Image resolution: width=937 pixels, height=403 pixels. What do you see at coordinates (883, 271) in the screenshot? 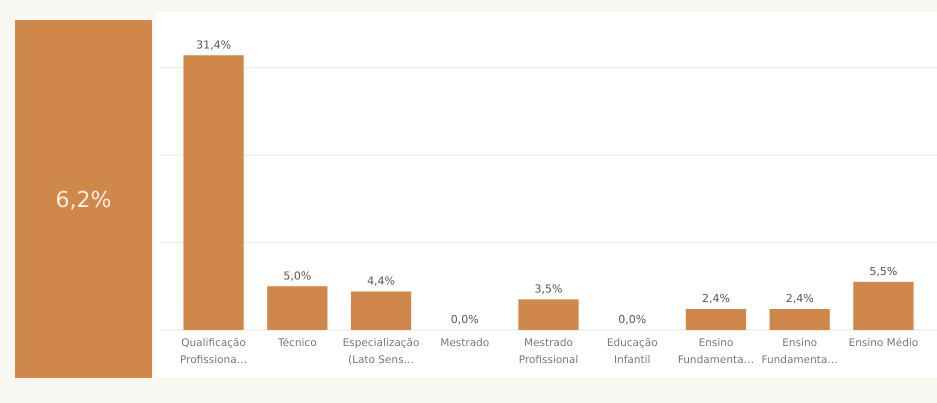
I see `data-label: 5,5%` at bounding box center [883, 271].